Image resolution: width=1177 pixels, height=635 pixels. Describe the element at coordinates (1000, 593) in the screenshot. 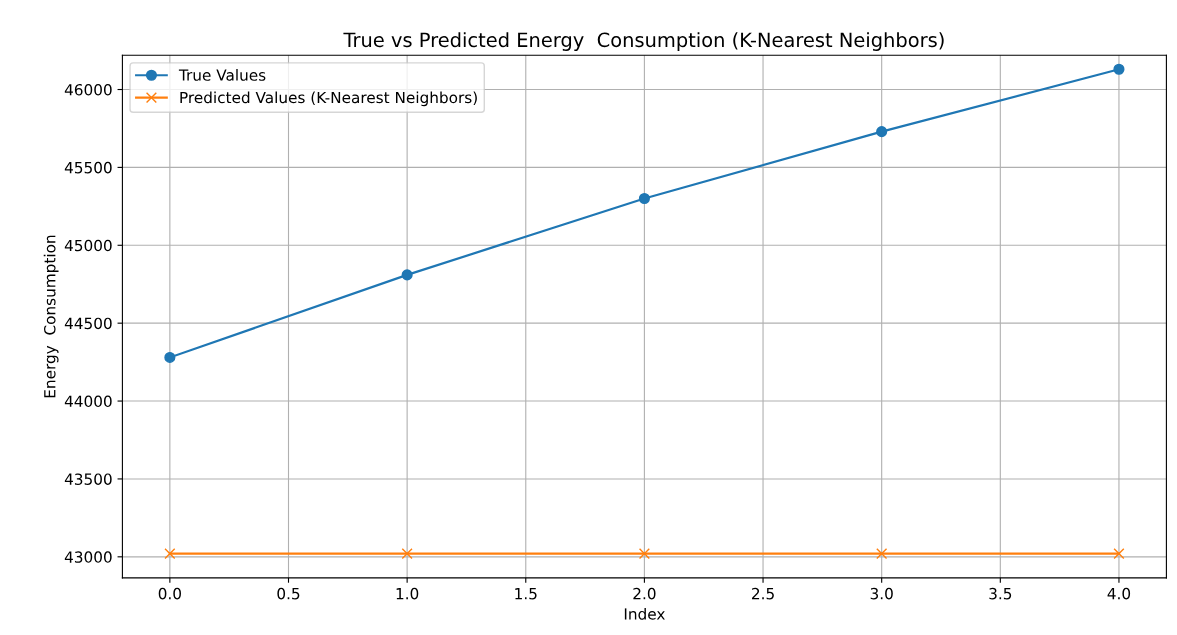

I see `x-tick-label: 3.5` at that location.